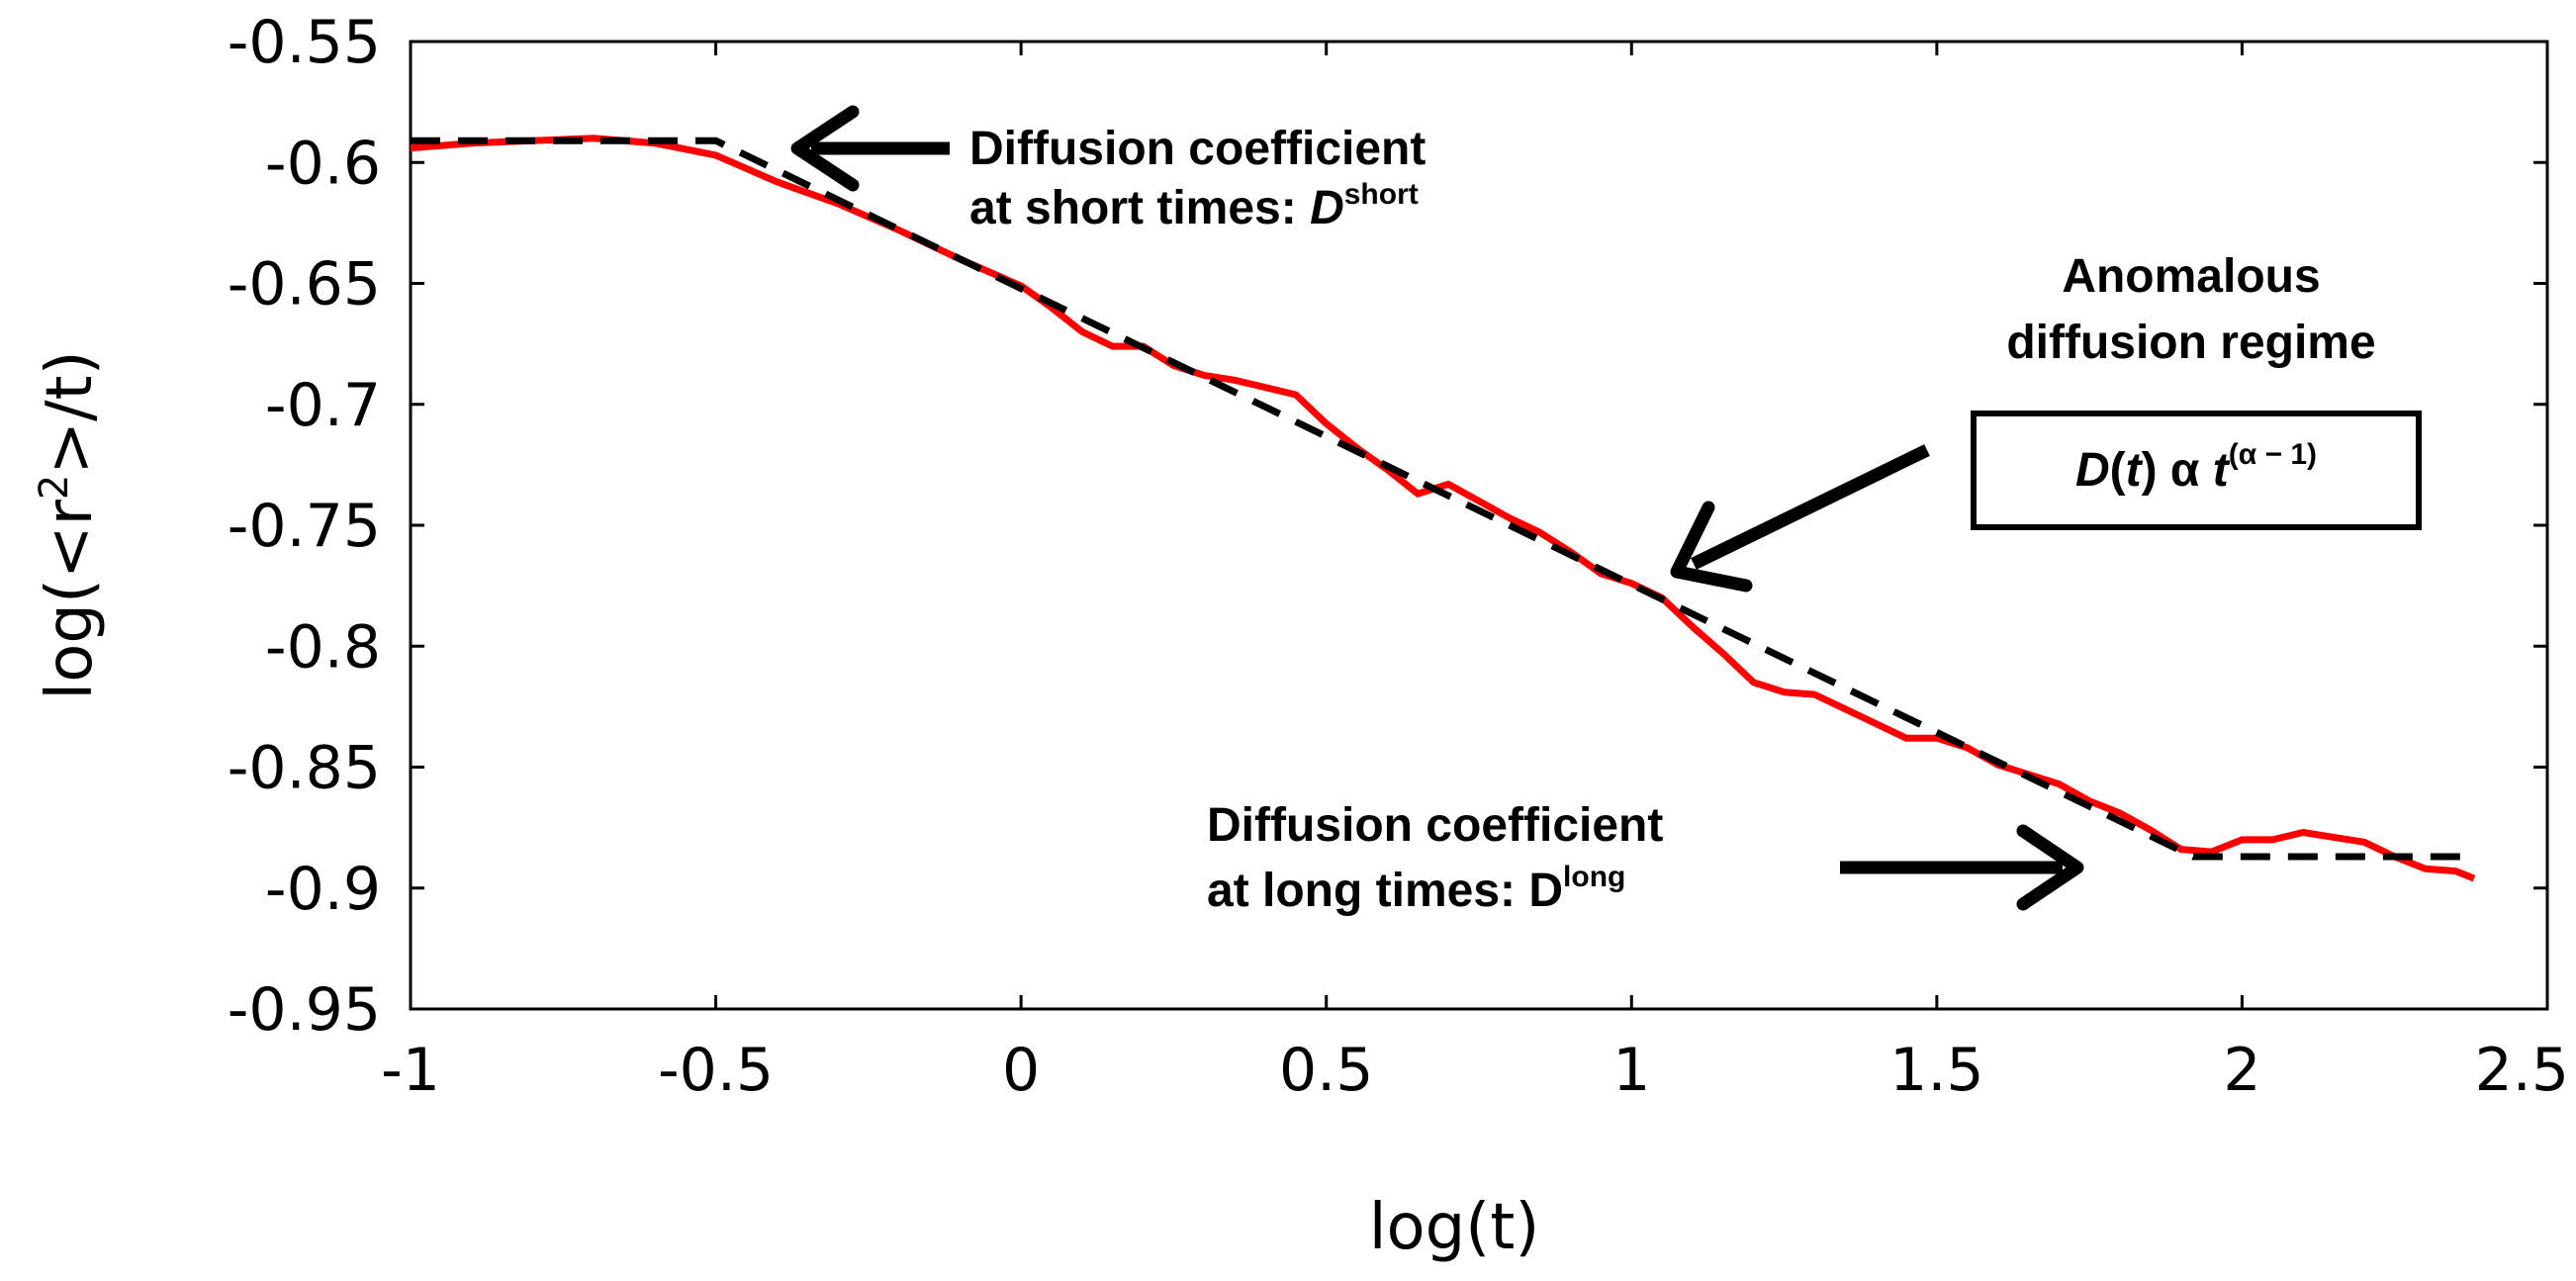 The width and height of the screenshot is (2576, 1281). I want to click on y-axis-title-superscript: 2, so click(54, 487).